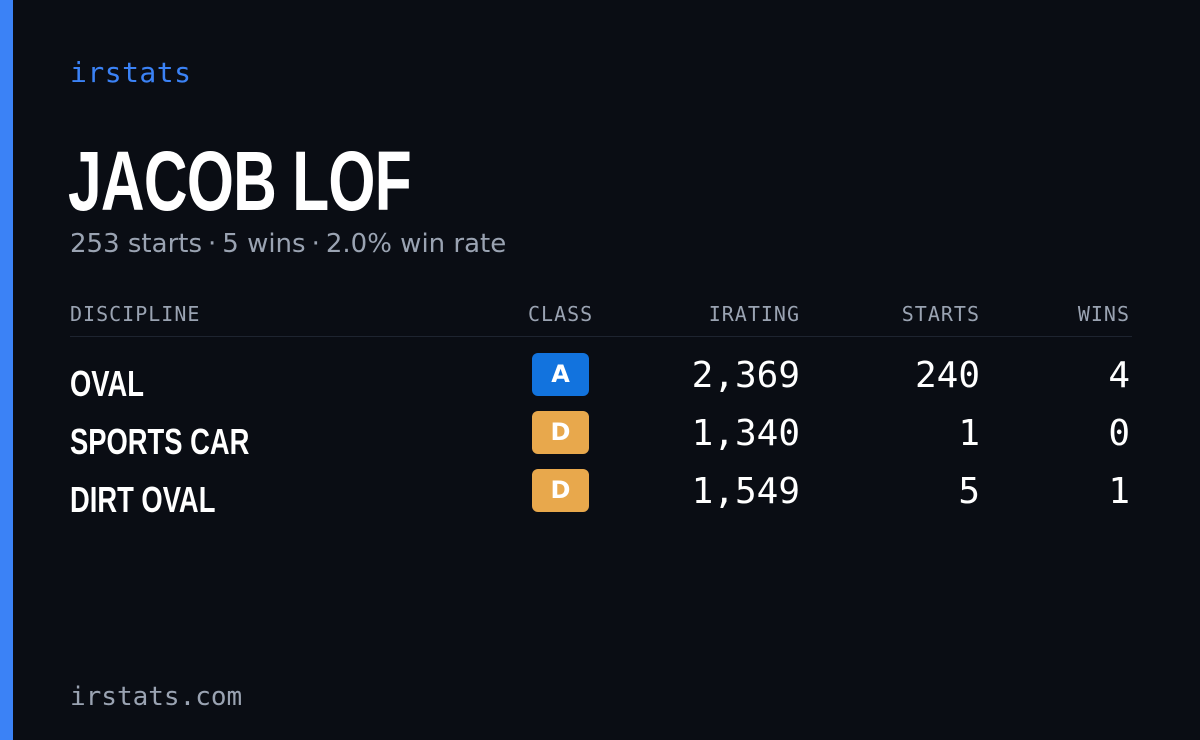 The height and width of the screenshot is (740, 1200). What do you see at coordinates (107, 383) in the screenshot?
I see `row-discipline: OVAL` at bounding box center [107, 383].